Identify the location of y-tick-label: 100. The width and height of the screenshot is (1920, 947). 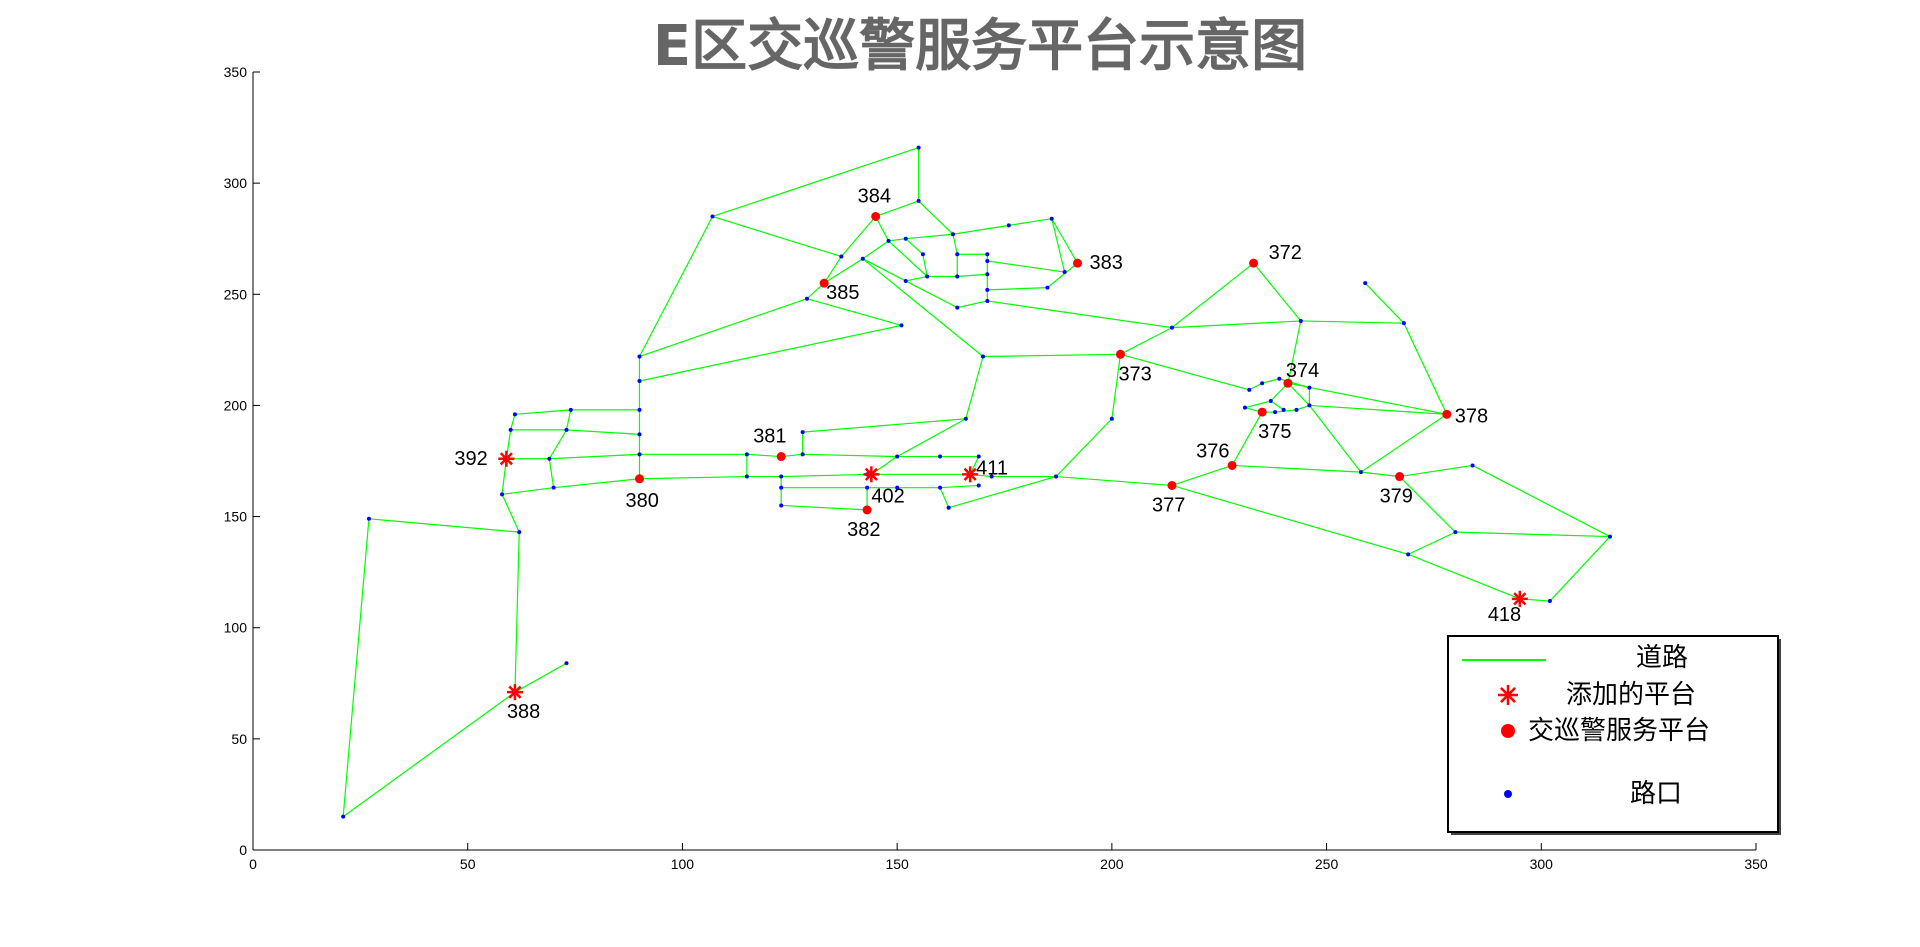
(236, 628).